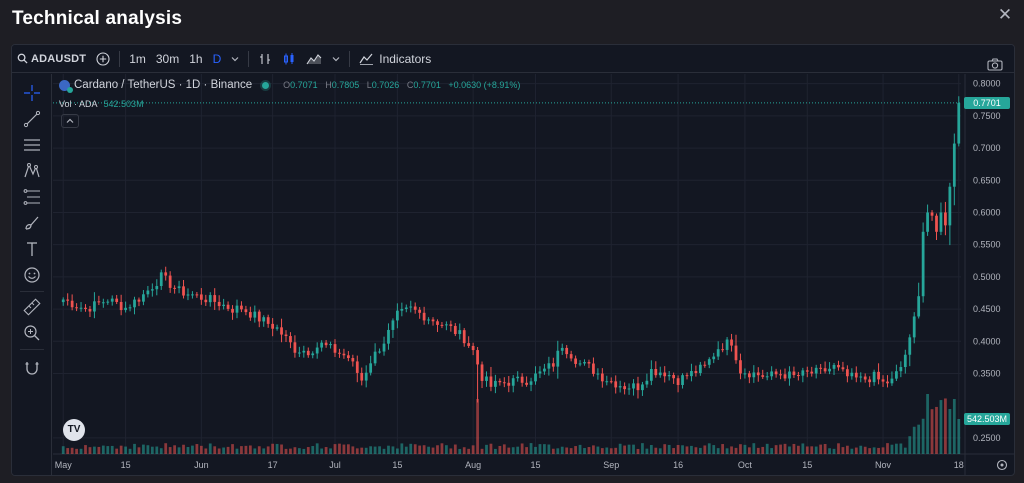 This screenshot has height=483, width=1024. I want to click on crosshair-icon, so click(32, 93).